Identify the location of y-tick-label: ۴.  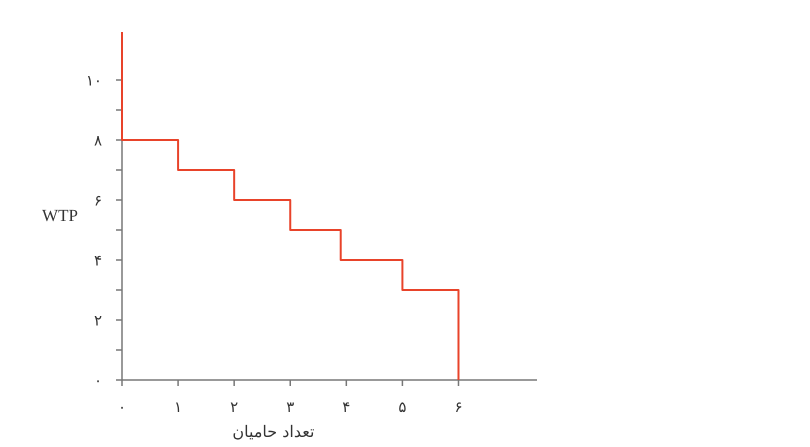
(98, 260).